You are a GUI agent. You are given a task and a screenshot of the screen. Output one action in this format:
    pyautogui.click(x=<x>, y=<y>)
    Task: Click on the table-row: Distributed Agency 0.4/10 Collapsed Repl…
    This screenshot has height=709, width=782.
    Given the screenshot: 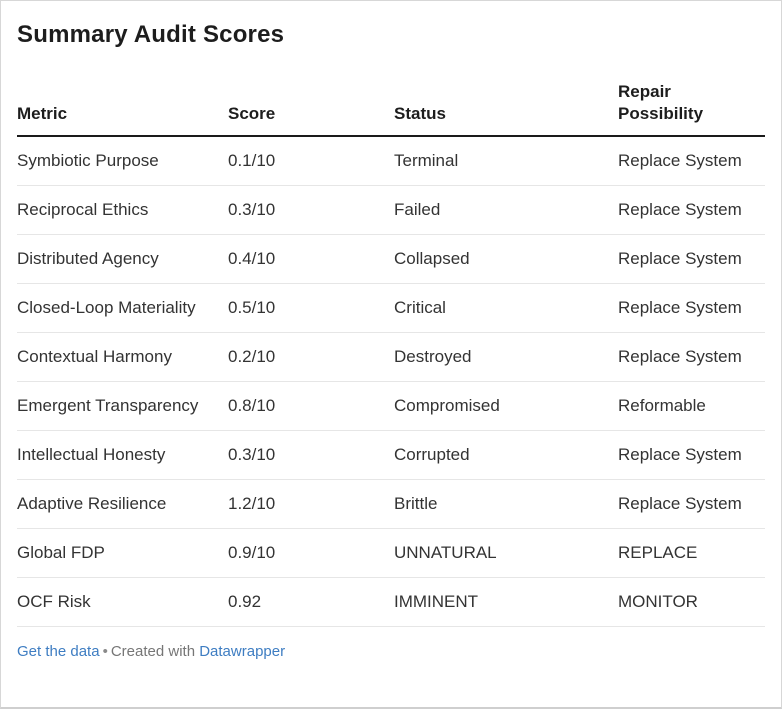 What is the action you would take?
    pyautogui.click(x=391, y=259)
    